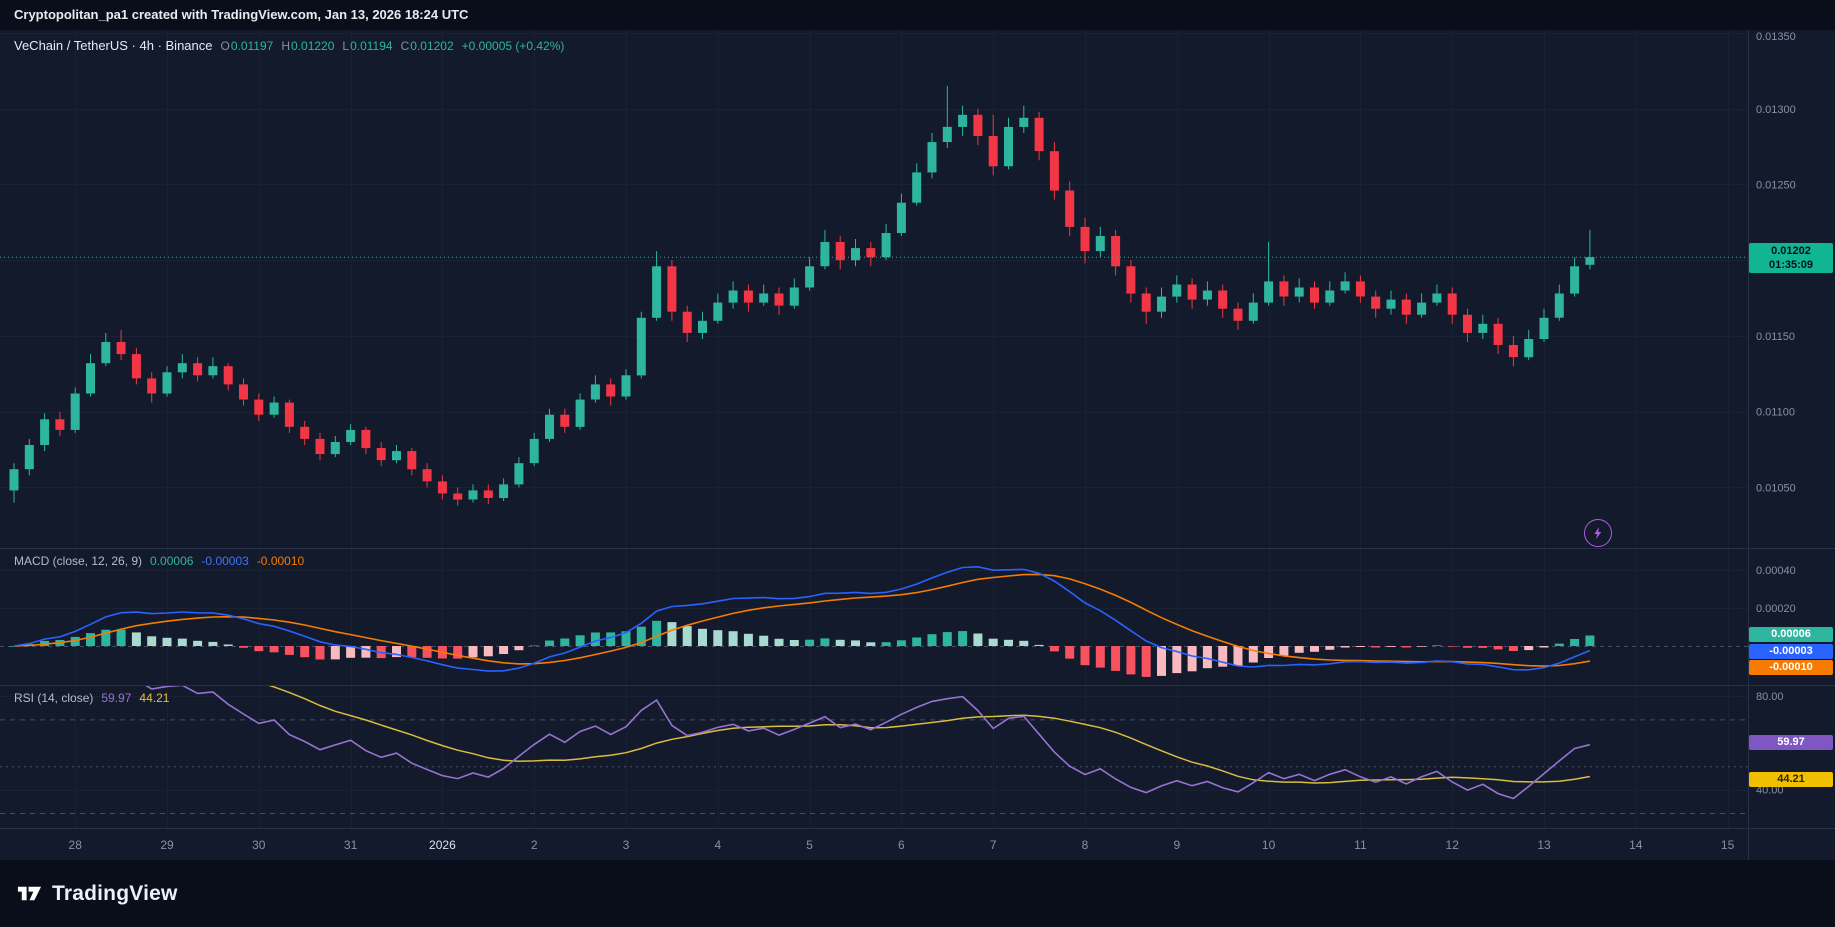  Describe the element at coordinates (427, 46) in the screenshot. I see `ohlc-close: C 0.01202` at that location.